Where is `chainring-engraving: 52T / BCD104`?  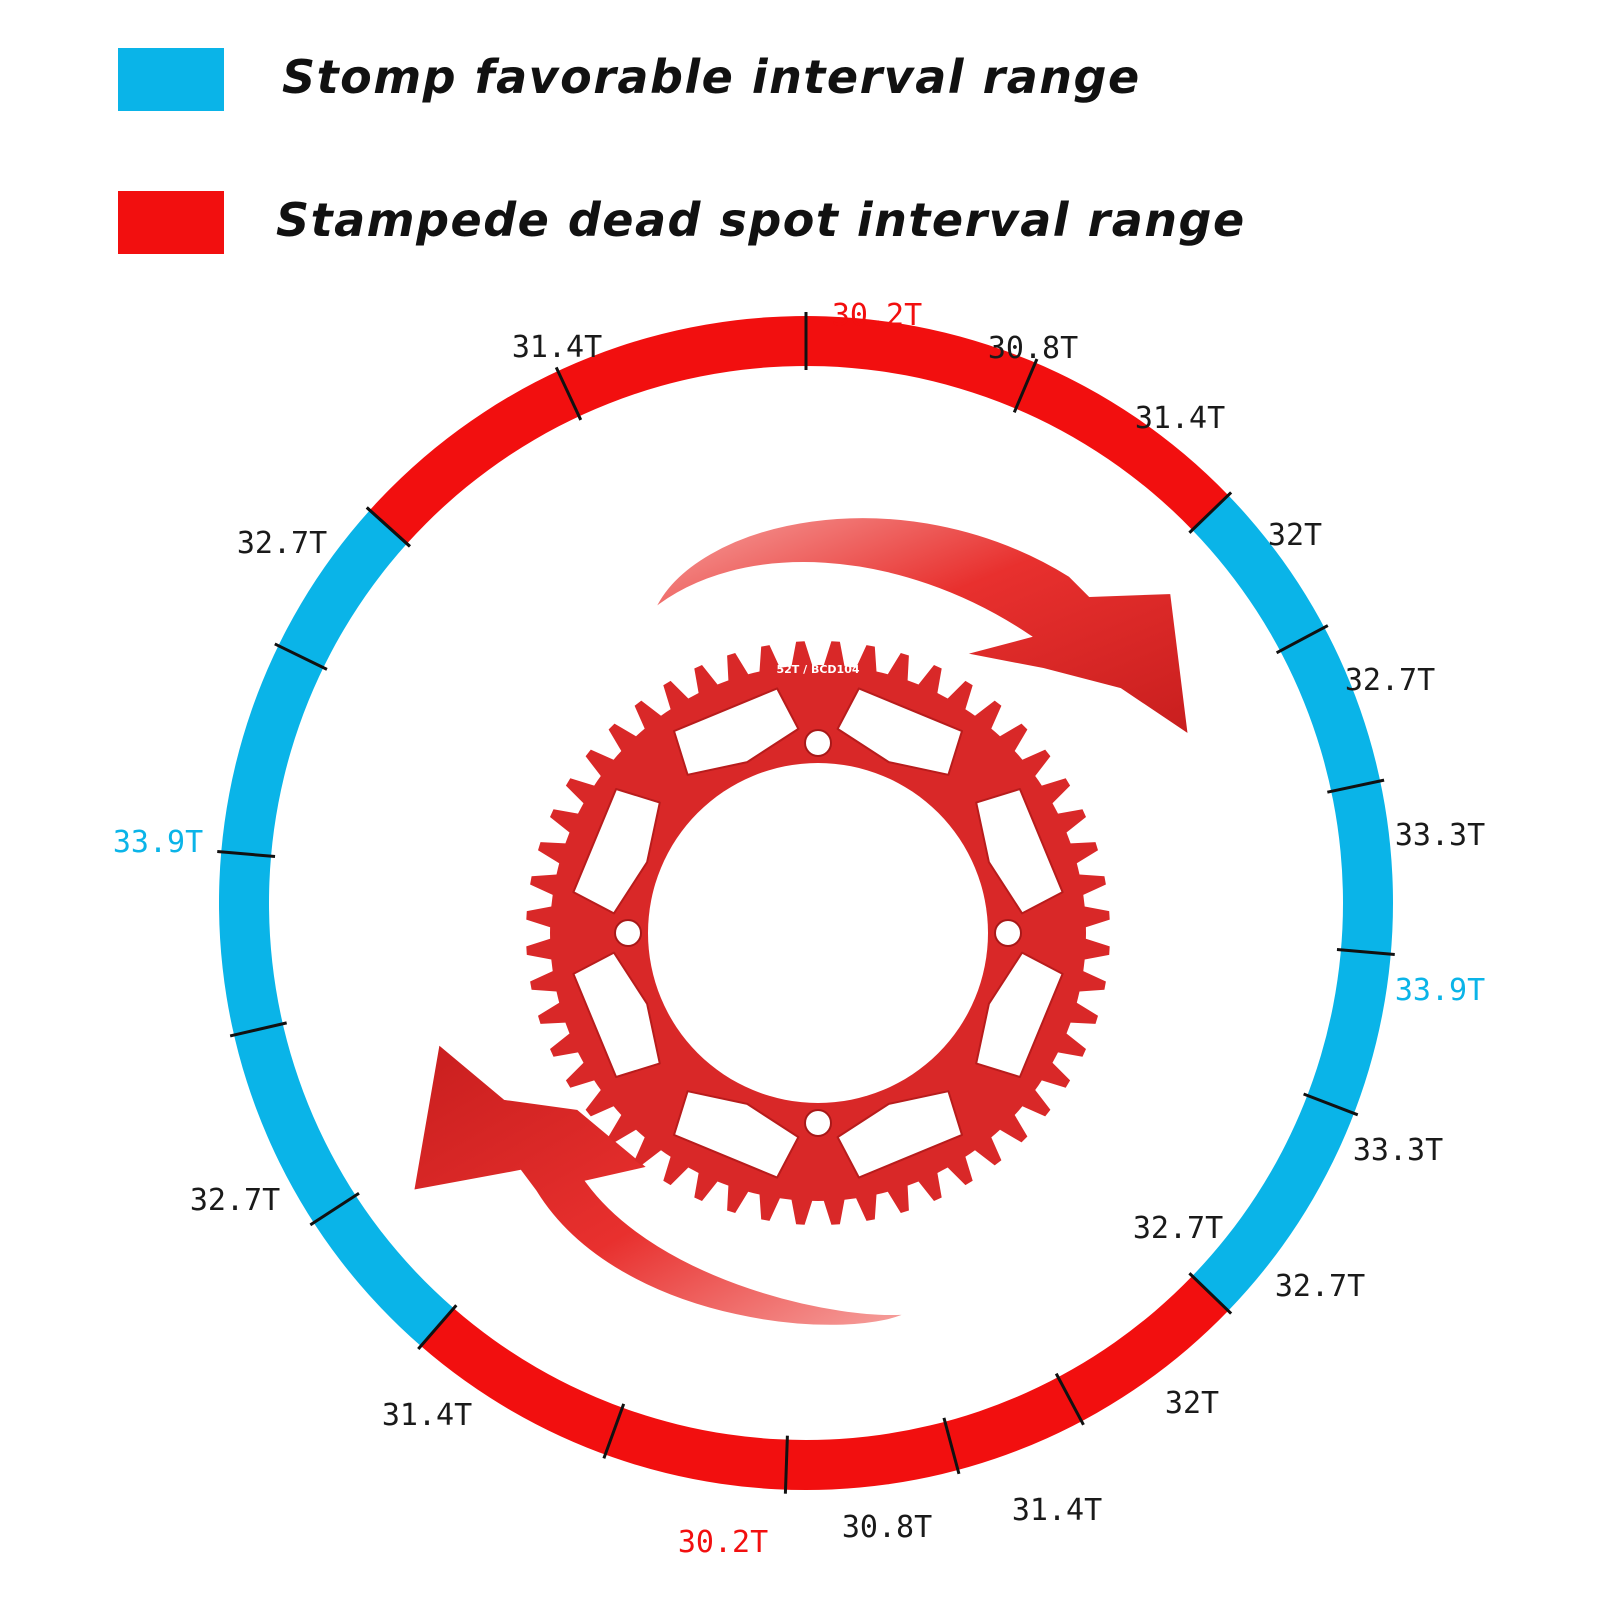 chainring-engraving: 52T / BCD104 is located at coordinates (817, 669).